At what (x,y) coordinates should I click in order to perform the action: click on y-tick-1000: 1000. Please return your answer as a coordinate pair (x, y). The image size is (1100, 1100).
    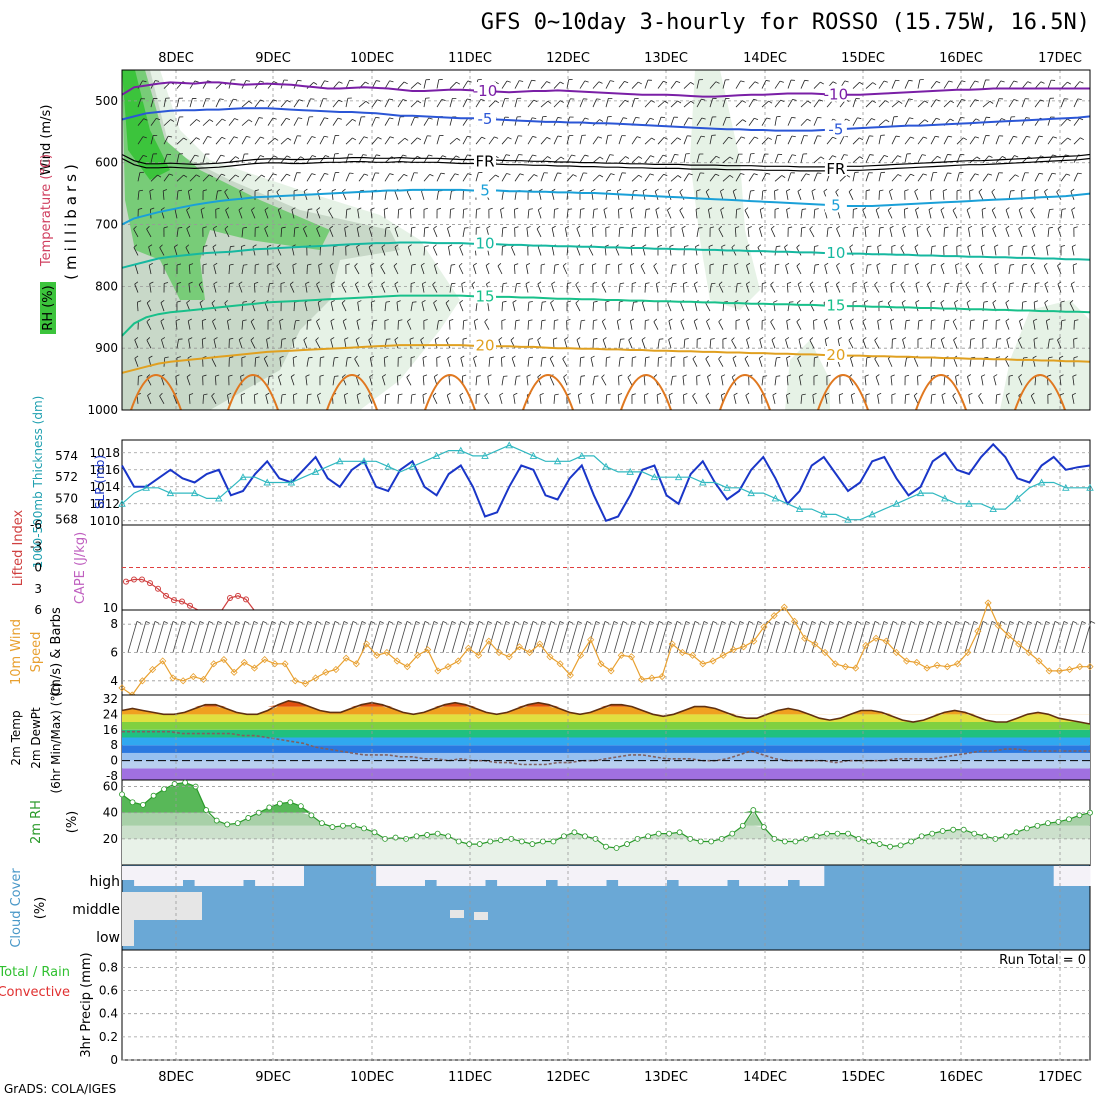
    Looking at the image, I should click on (102, 410).